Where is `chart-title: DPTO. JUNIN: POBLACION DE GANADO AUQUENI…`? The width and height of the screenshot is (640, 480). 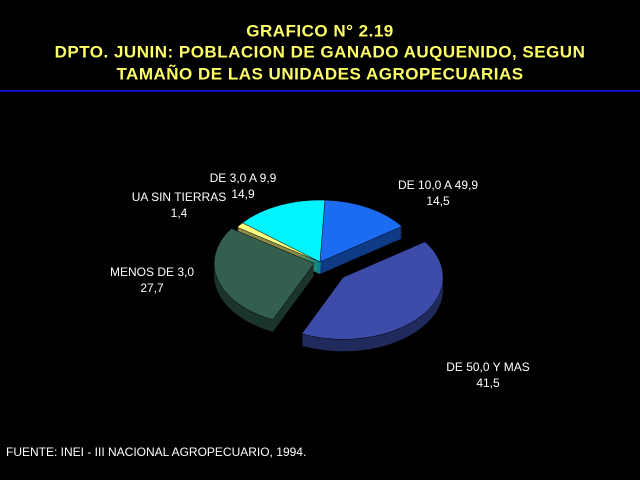 chart-title: DPTO. JUNIN: POBLACION DE GANADO AUQUENI… is located at coordinates (320, 51).